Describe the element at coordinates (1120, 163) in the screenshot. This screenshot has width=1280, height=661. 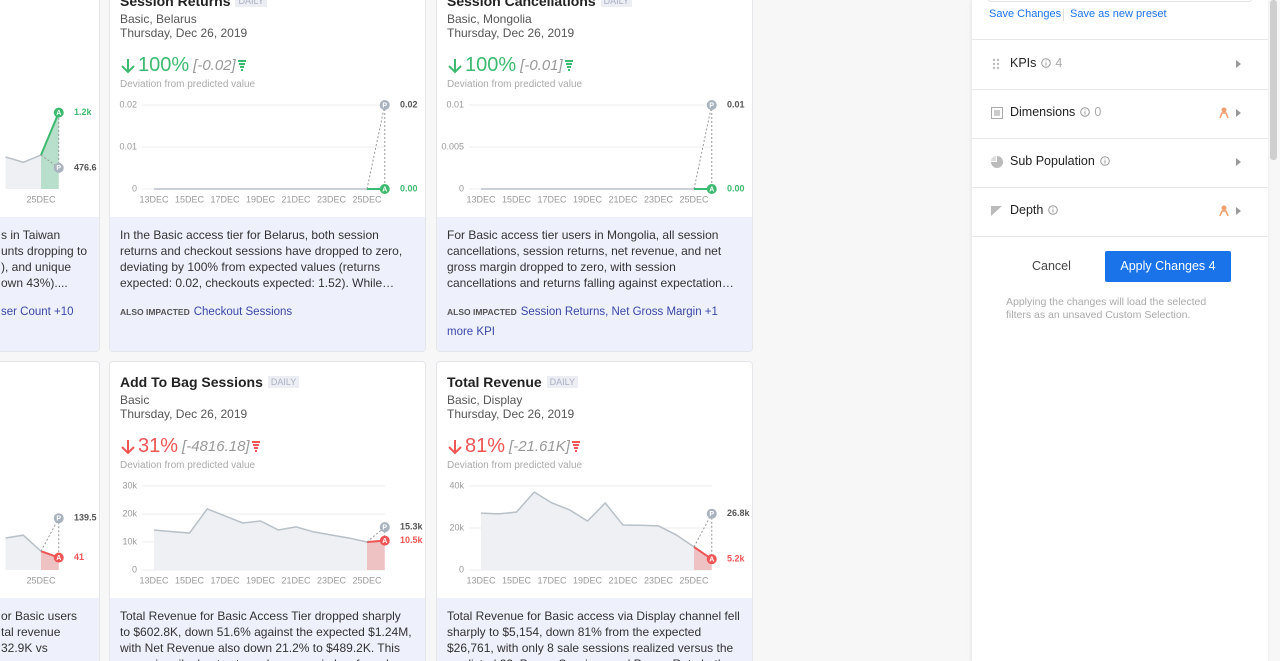
I see `filter-row: Sub Population` at that location.